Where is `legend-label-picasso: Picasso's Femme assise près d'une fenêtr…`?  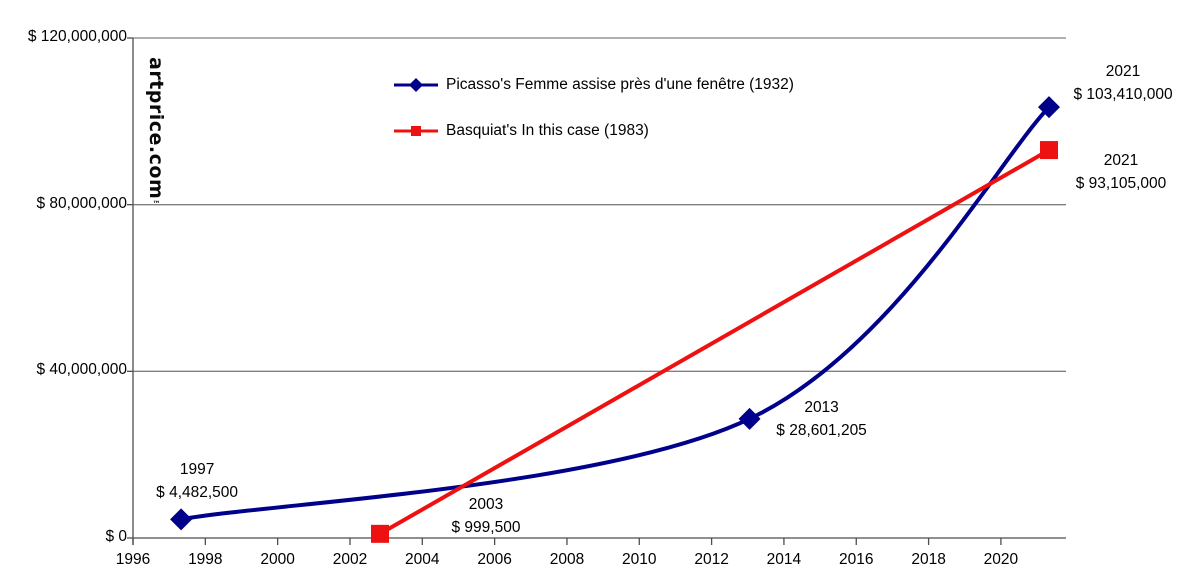 legend-label-picasso: Picasso's Femme assise près d'une fenêtr… is located at coordinates (620, 84).